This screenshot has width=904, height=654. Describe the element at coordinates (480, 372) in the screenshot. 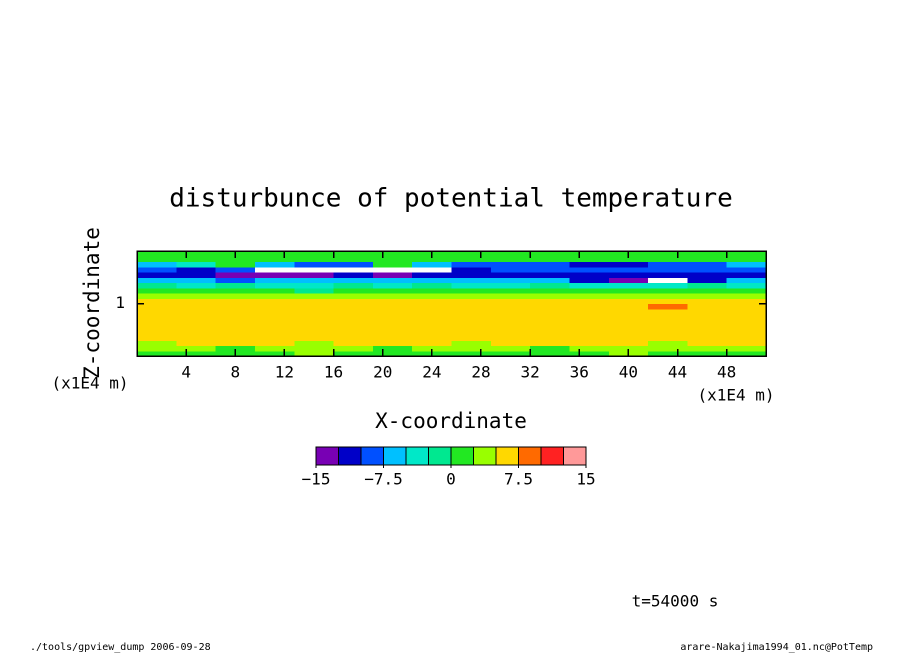

I see `x-tick-label: 28` at that location.